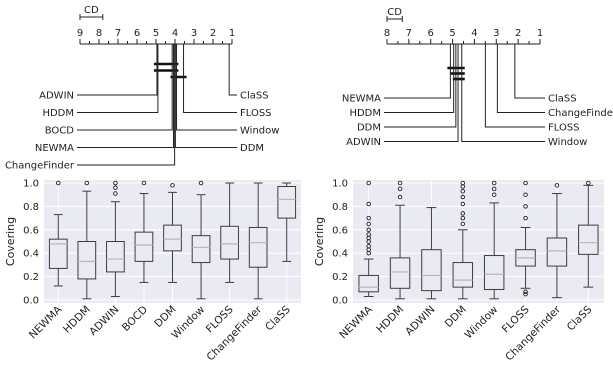  I want to click on cd-tick-label: 1, so click(232, 33).